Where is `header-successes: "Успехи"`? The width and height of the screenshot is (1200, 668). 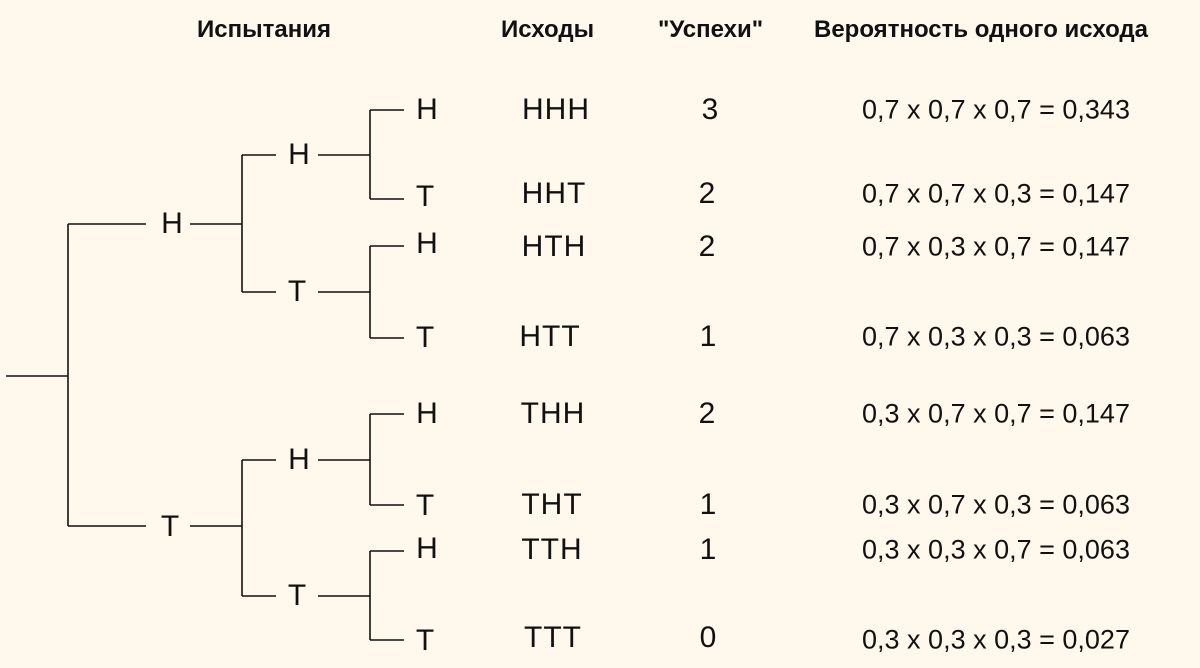 header-successes: "Успехи" is located at coordinates (711, 29).